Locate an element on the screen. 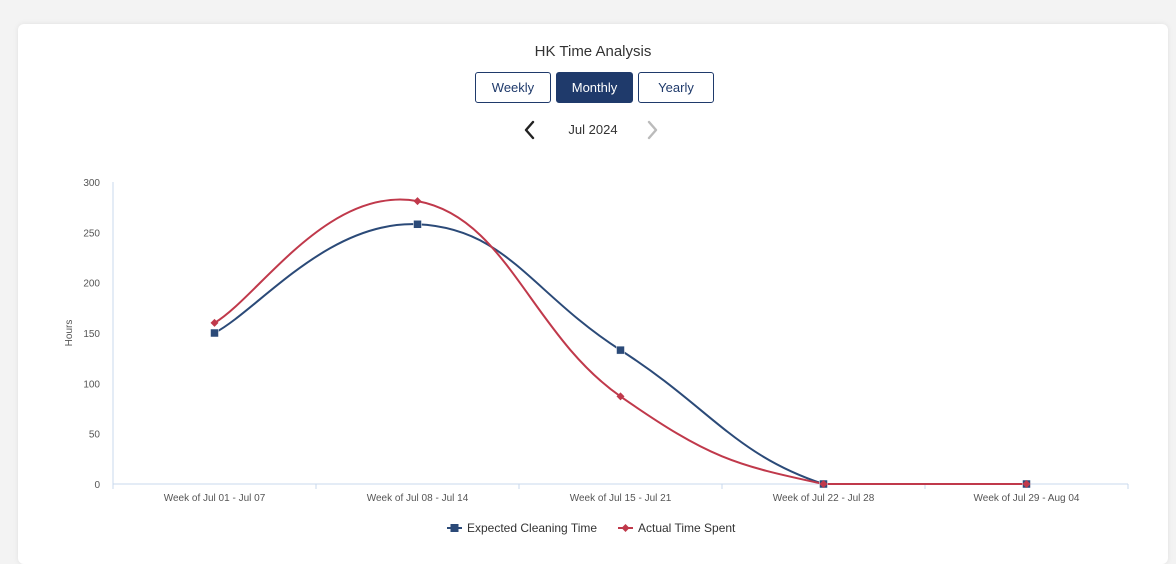  period-toggle-group: Weekly Monthly Yearly is located at coordinates (594, 87).